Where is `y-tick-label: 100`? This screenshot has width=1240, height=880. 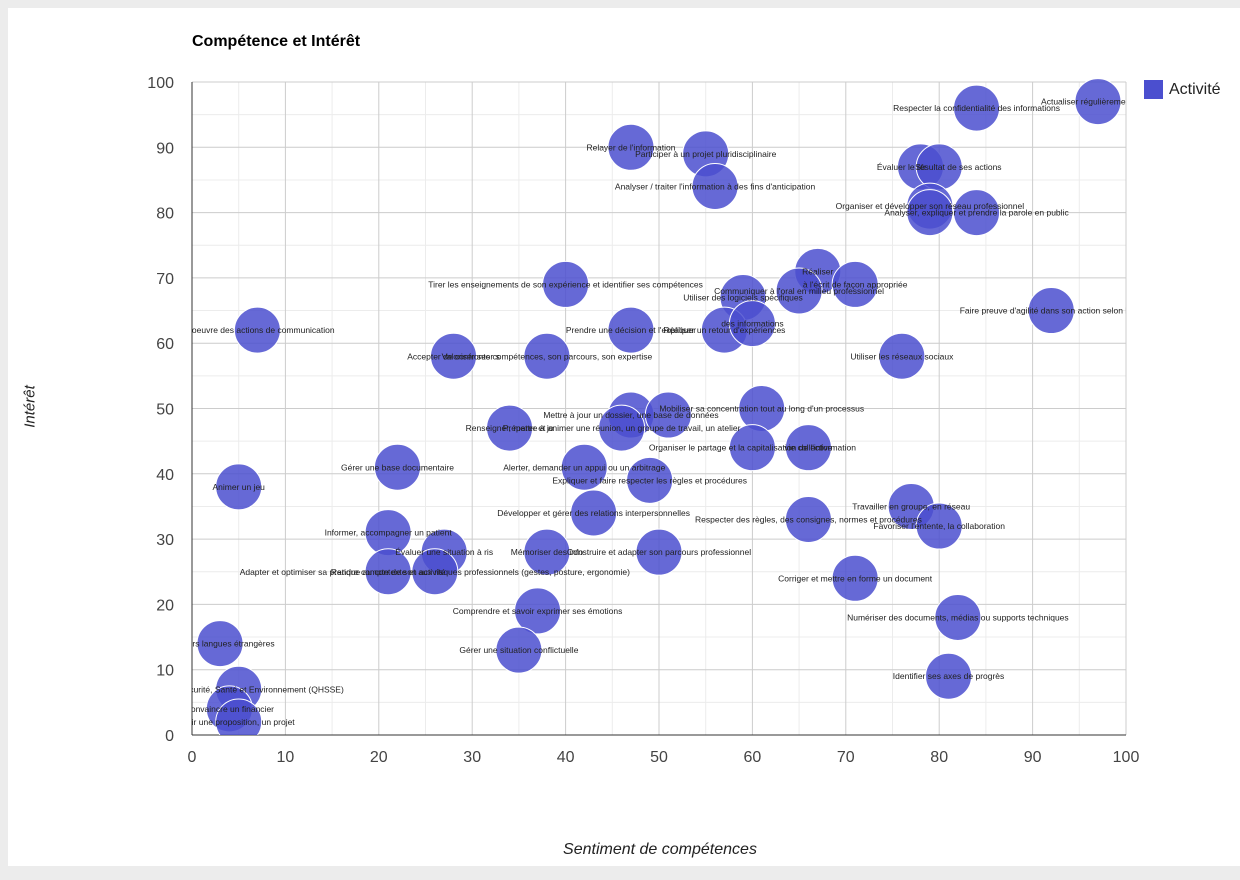 y-tick-label: 100 is located at coordinates (160, 83).